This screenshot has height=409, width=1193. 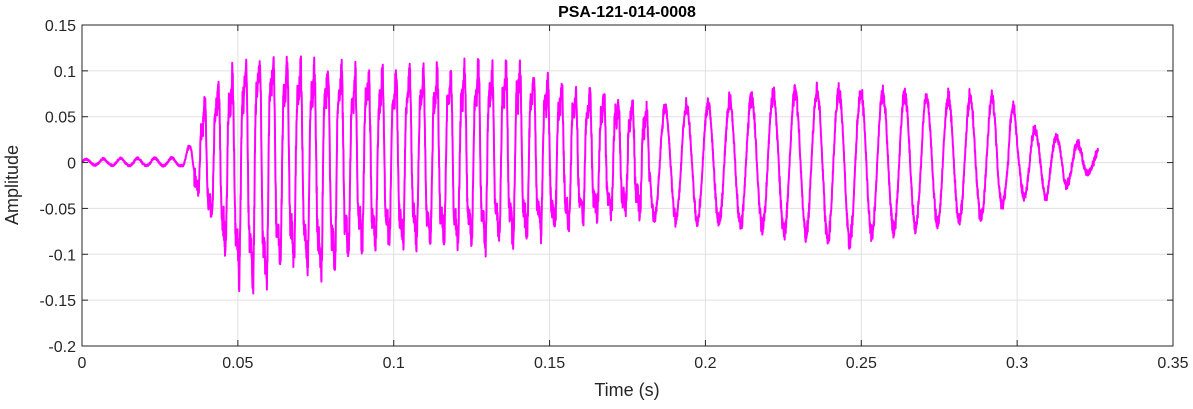 I want to click on y-tick-label: 0, so click(x=71, y=164).